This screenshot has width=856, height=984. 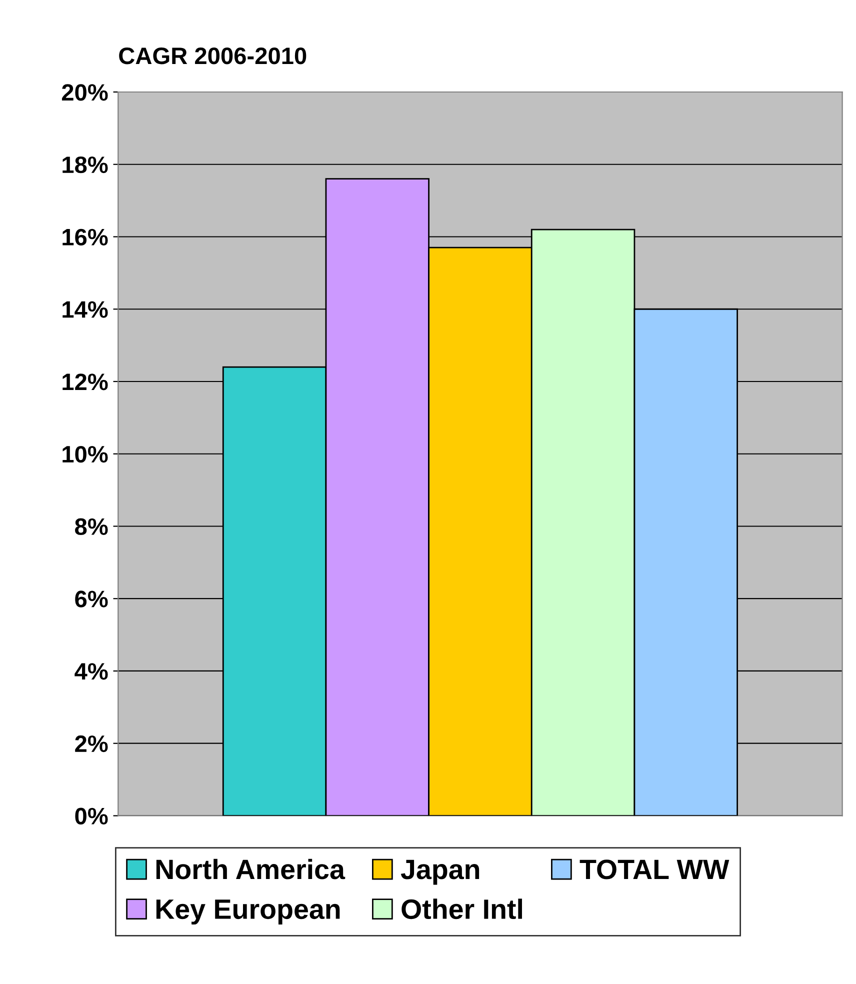 What do you see at coordinates (91, 743) in the screenshot?
I see `y-tick-label: 2%` at bounding box center [91, 743].